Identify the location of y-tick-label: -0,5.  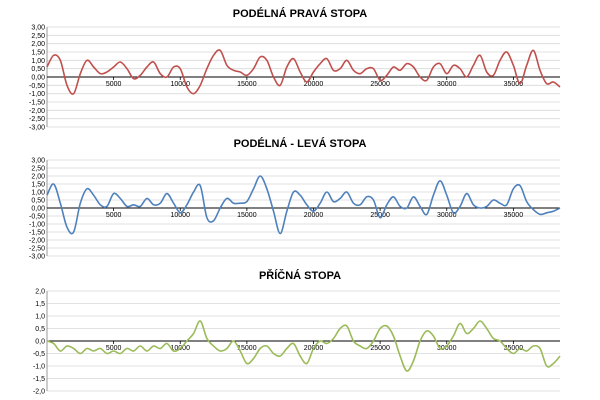
(39, 354).